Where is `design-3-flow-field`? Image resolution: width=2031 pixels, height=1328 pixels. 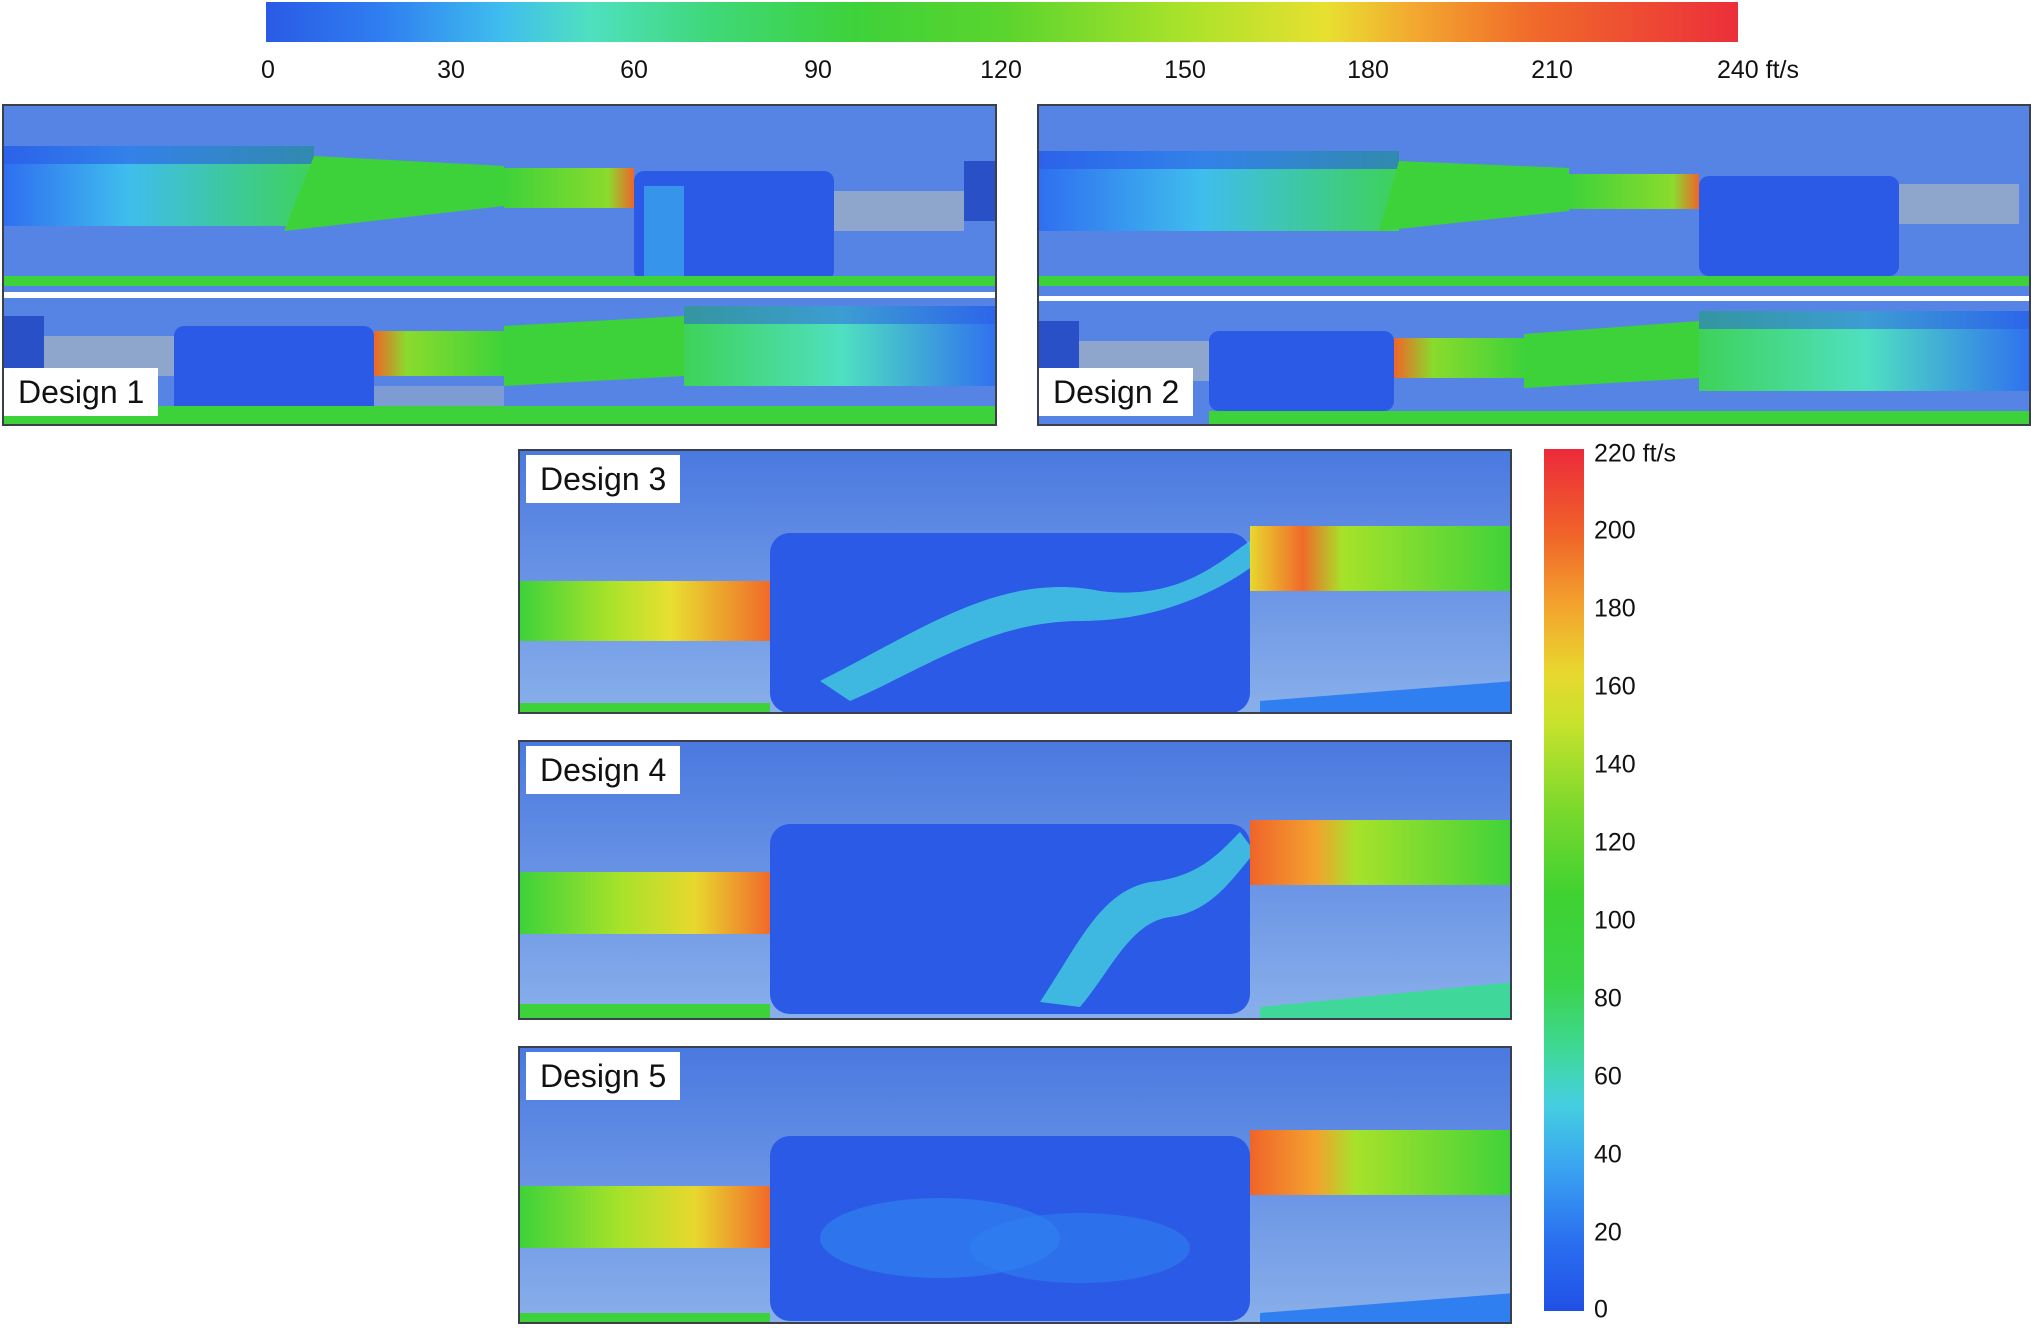
design-3-flow-field is located at coordinates (1015, 581).